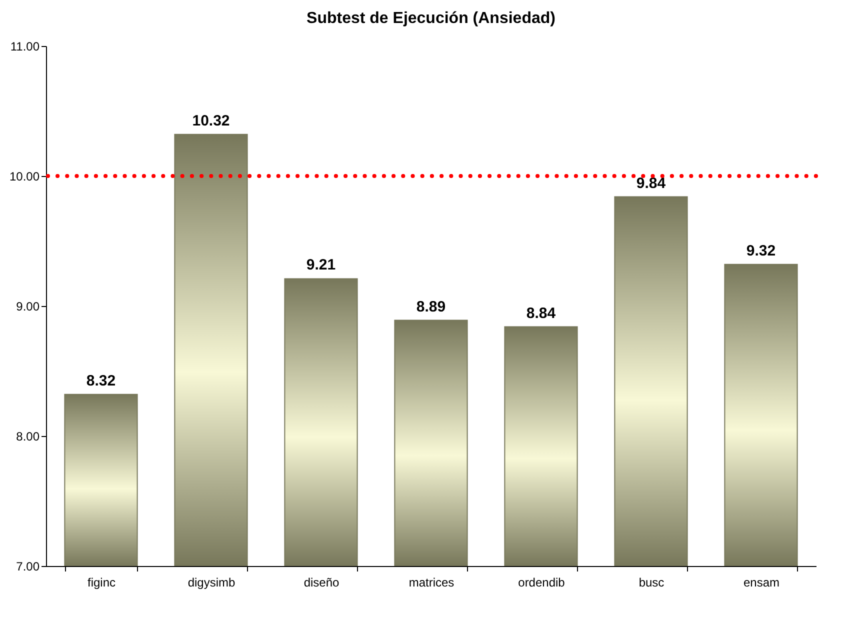  What do you see at coordinates (24, 177) in the screenshot?
I see `y-tick-label: 10.00` at bounding box center [24, 177].